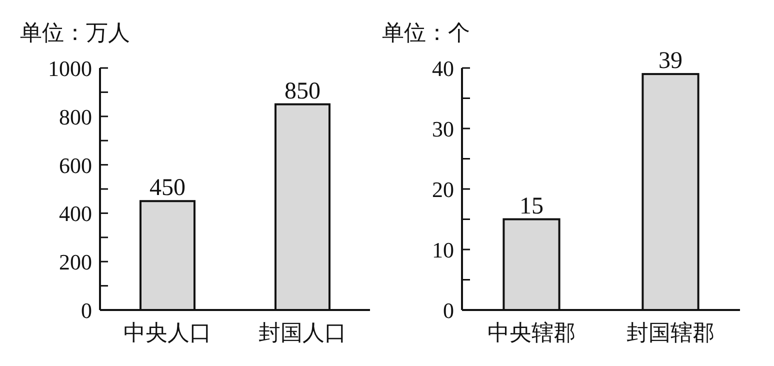  I want to click on y-tick-label: 10, so click(443, 250).